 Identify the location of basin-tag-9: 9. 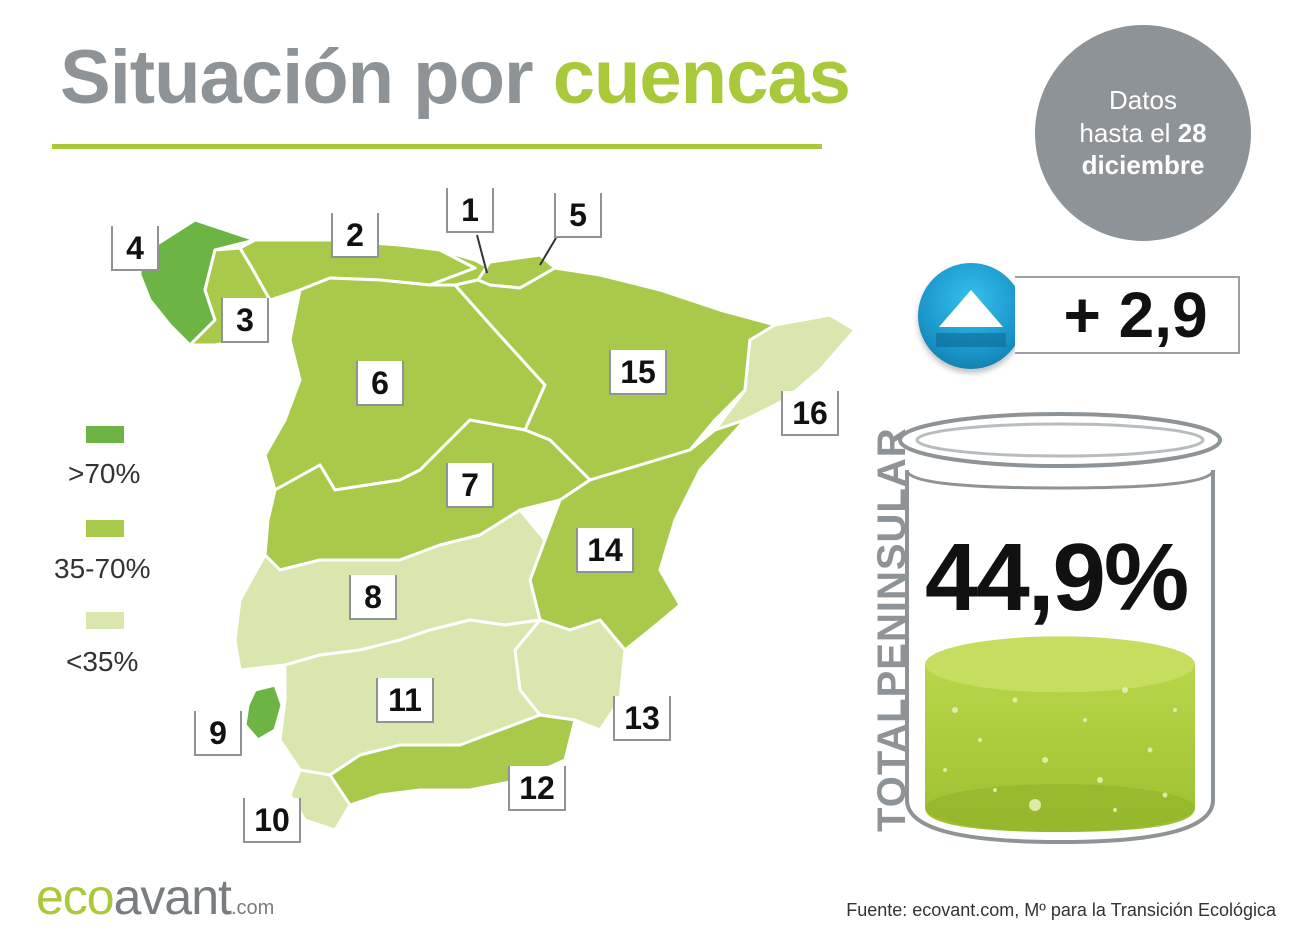
(218, 733).